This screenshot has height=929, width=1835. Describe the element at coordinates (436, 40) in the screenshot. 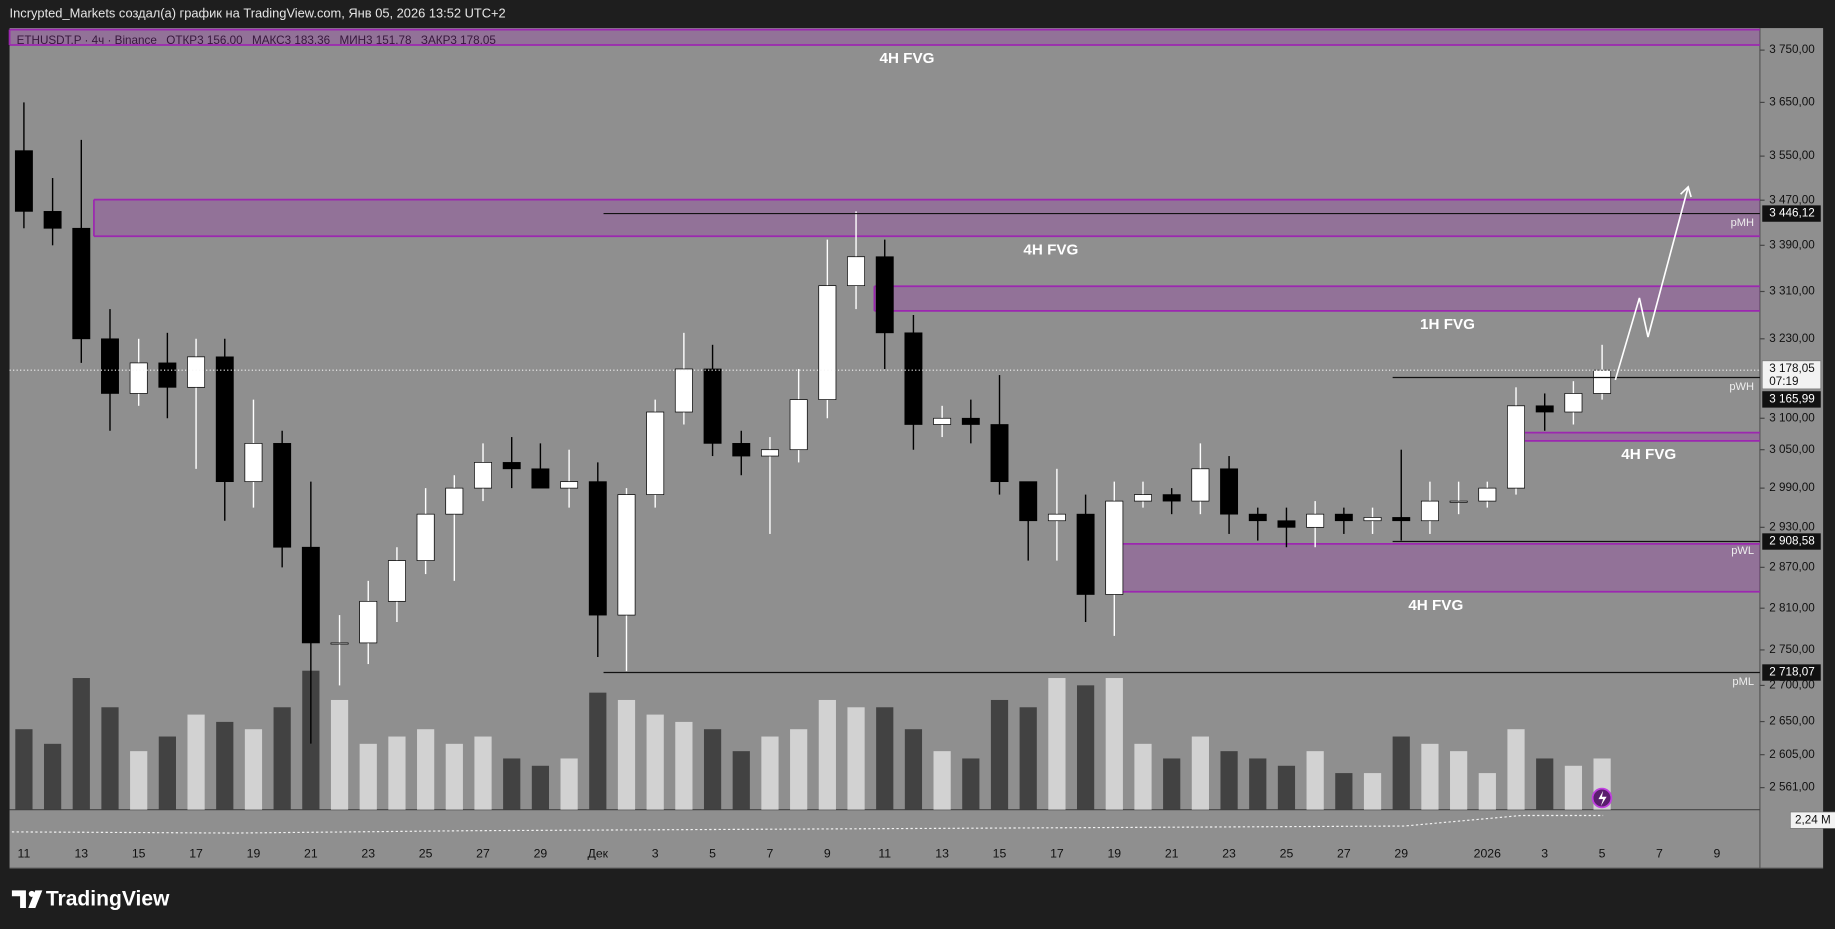

I see `legend-label: ЗАКР` at that location.